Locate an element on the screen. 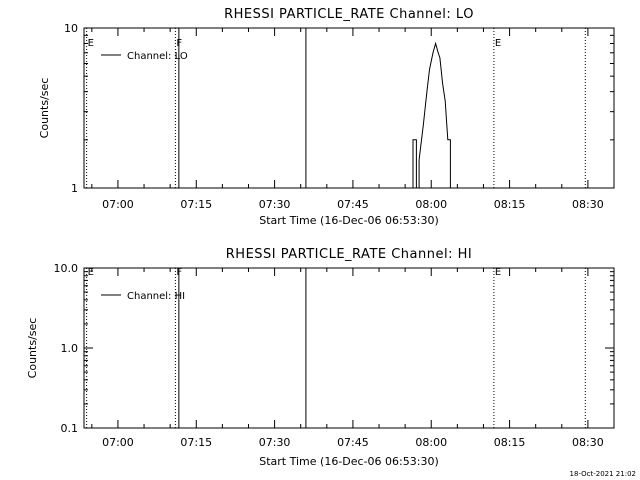 The height and width of the screenshot is (480, 640). y-tick-label: 1 is located at coordinates (74, 188).